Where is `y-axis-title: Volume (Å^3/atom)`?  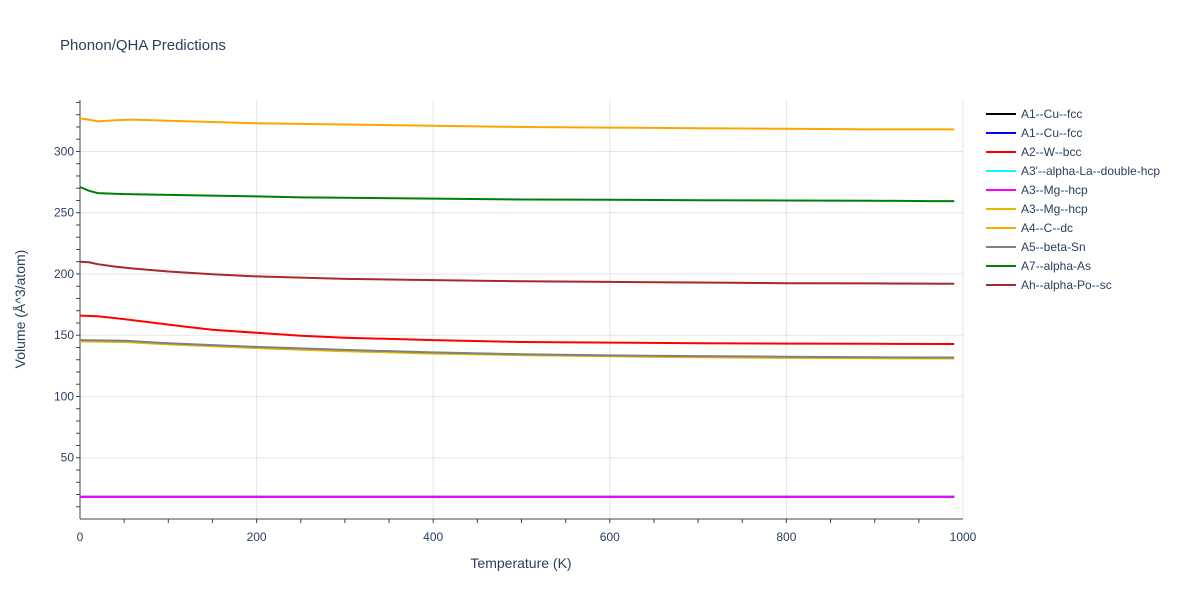
y-axis-title: Volume (Å^3/atom) is located at coordinates (20, 309).